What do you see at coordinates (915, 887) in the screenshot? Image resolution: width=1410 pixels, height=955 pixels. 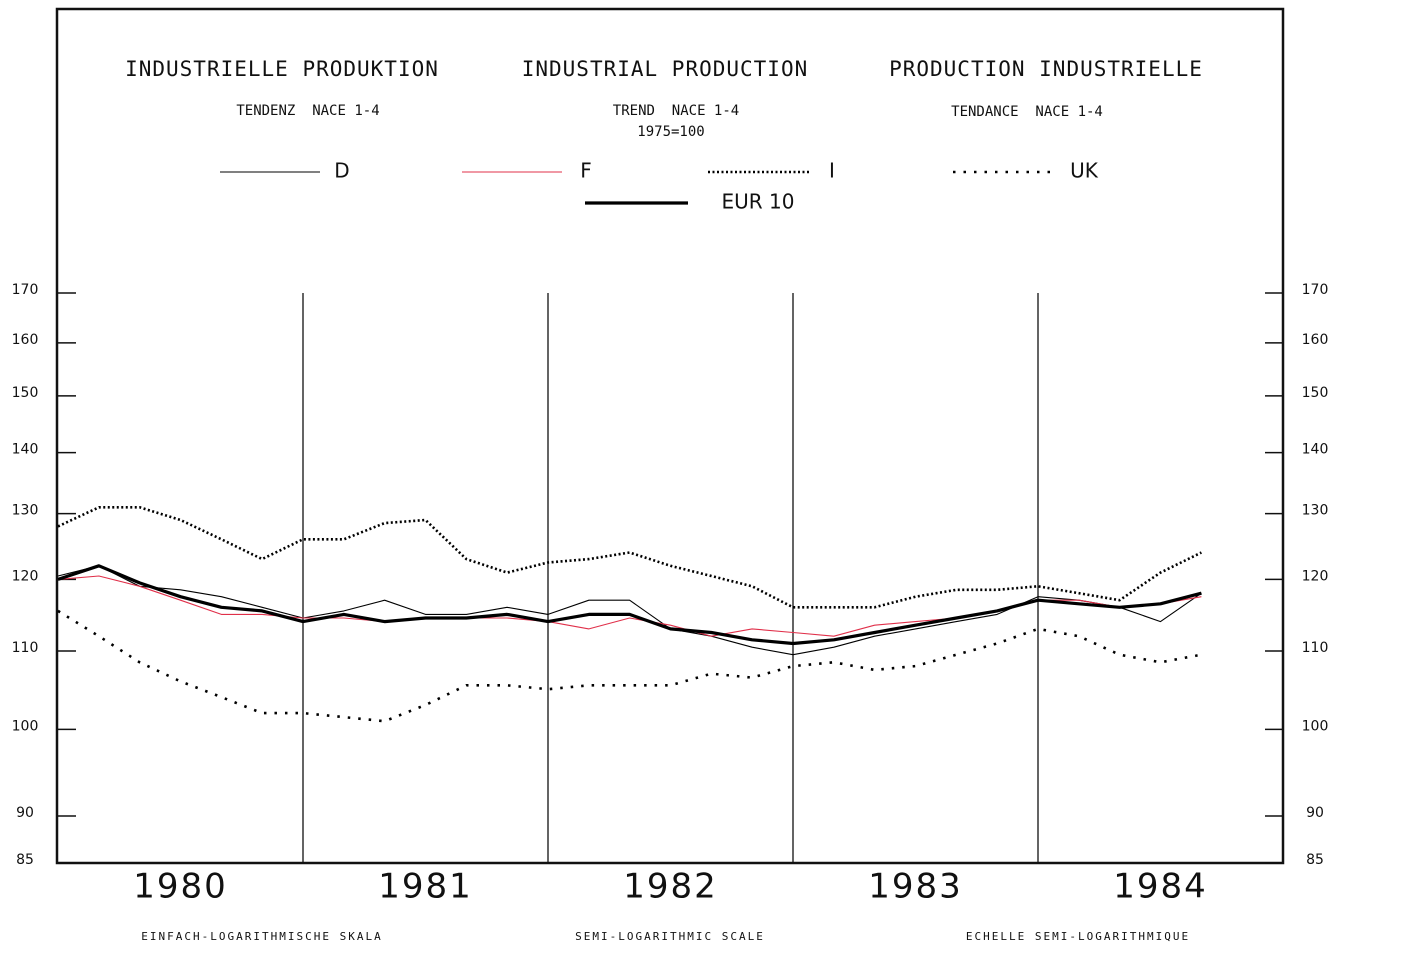 I see `x-tick-label: 1983` at bounding box center [915, 887].